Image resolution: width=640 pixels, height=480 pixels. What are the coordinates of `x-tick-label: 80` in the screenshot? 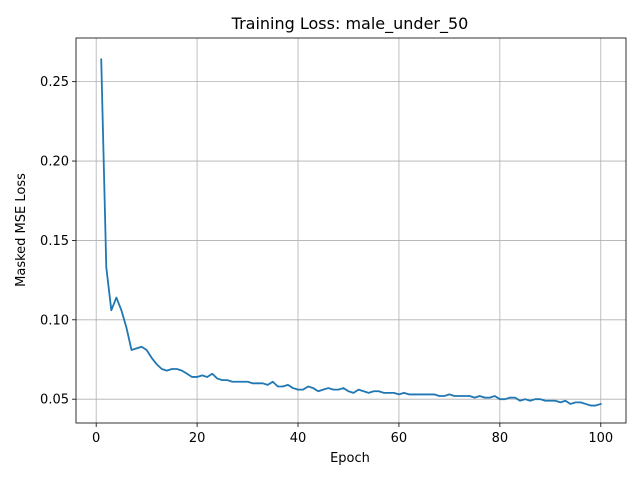 It's located at (500, 438).